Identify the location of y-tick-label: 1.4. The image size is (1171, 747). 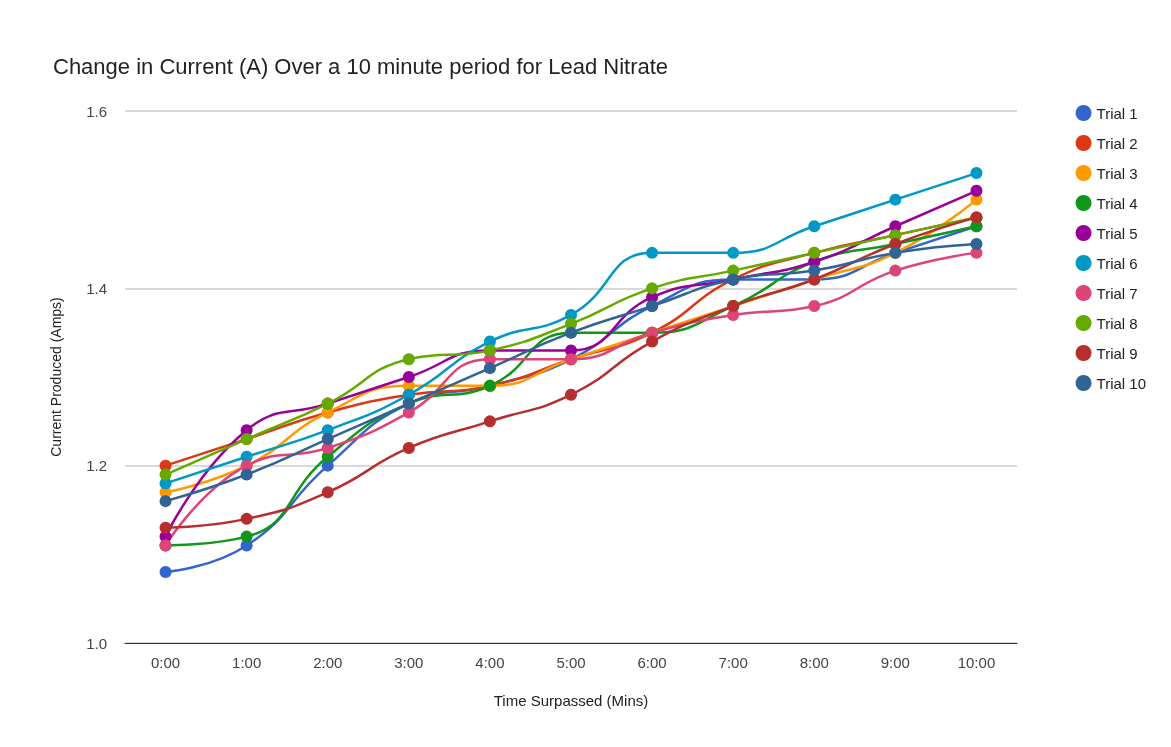
(96, 288).